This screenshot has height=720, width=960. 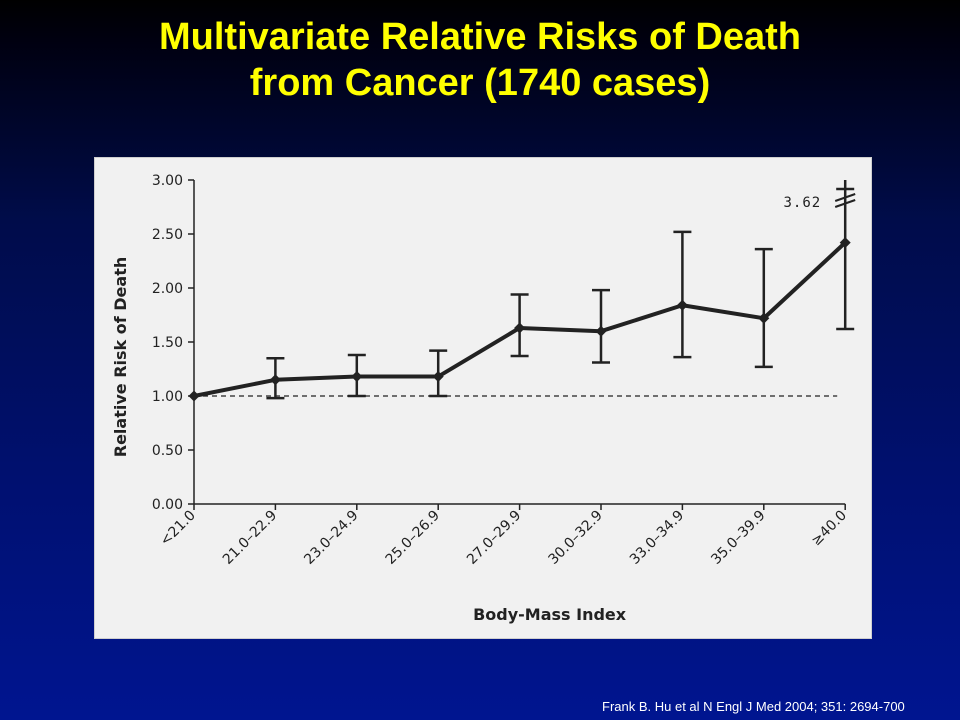 I want to click on x-tick-label: 23.0–24.9, so click(x=331, y=538).